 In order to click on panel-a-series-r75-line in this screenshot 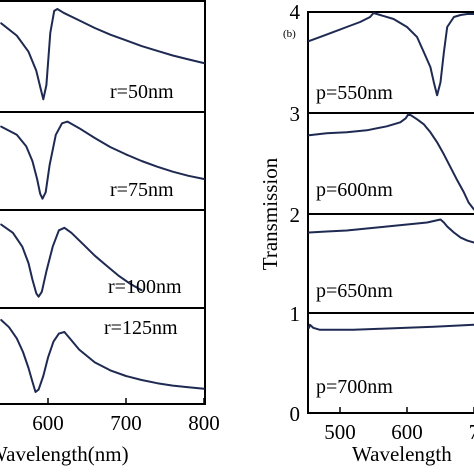, I will do `click(102, 160)`.